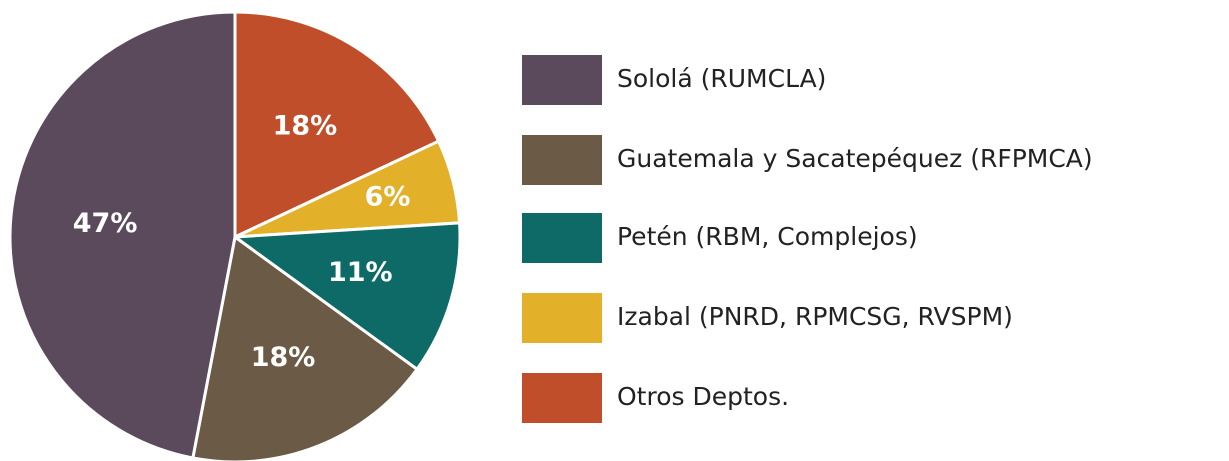 Image resolution: width=1229 pixels, height=461 pixels. I want to click on data-label: 47%, so click(105, 223).